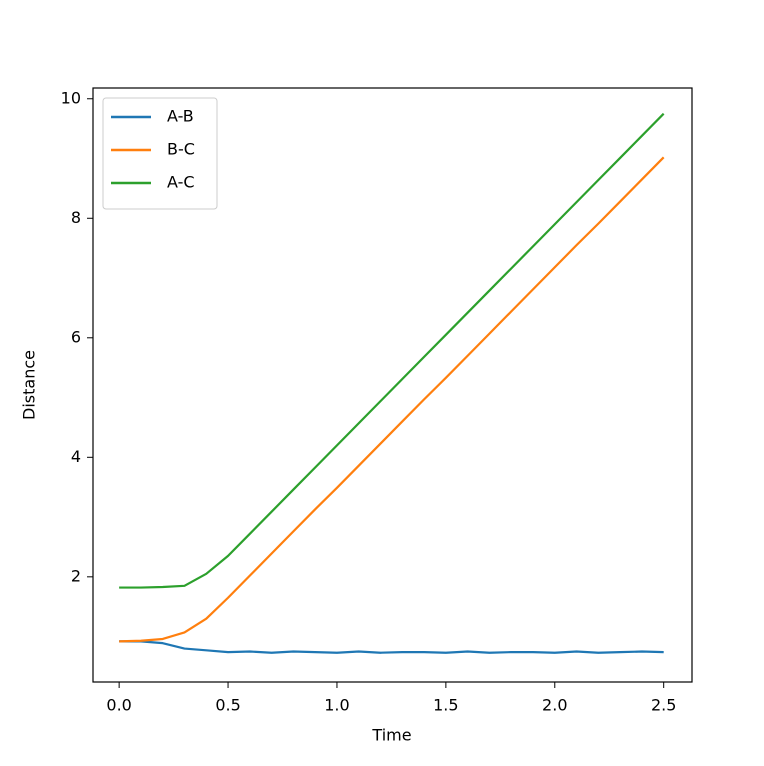  Describe the element at coordinates (76, 456) in the screenshot. I see `y-tick-label: 4` at that location.